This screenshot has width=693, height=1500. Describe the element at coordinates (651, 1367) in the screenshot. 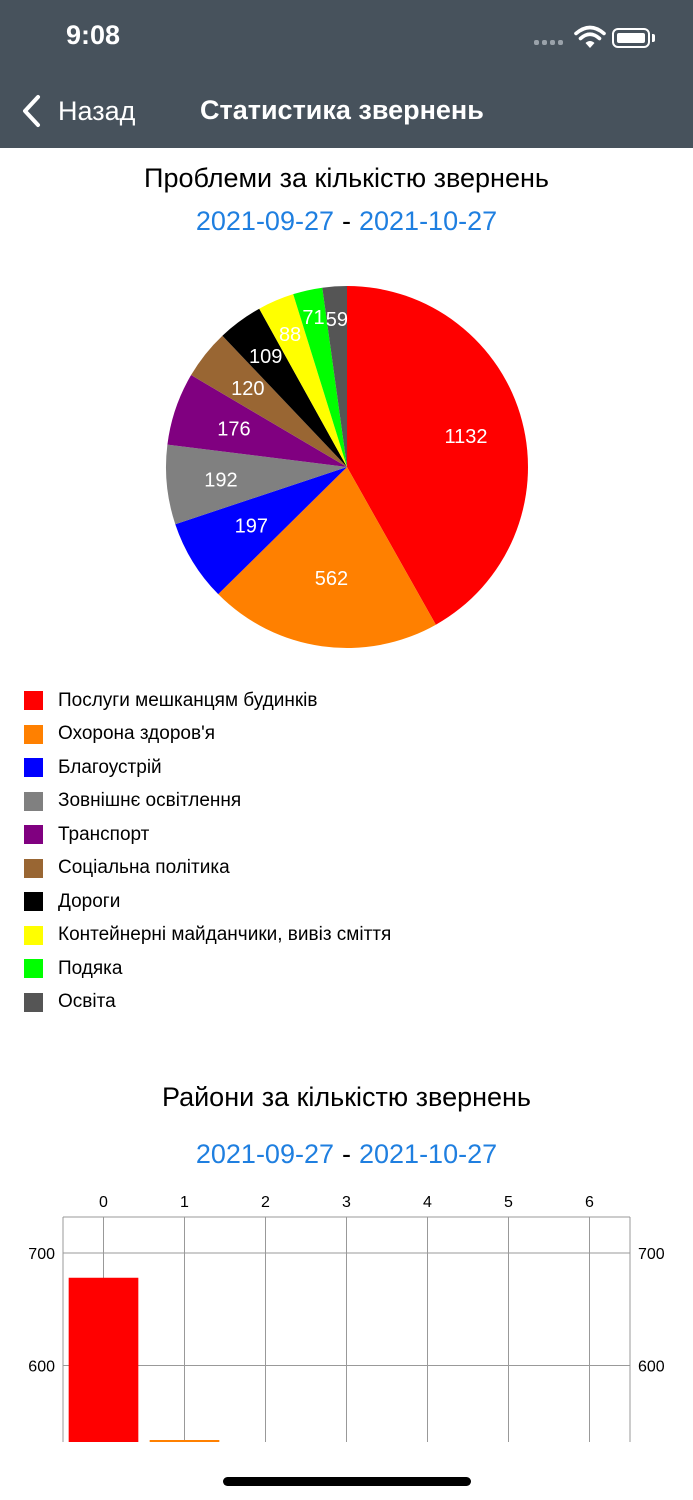

I see `y-tick-label-right: 600` at that location.